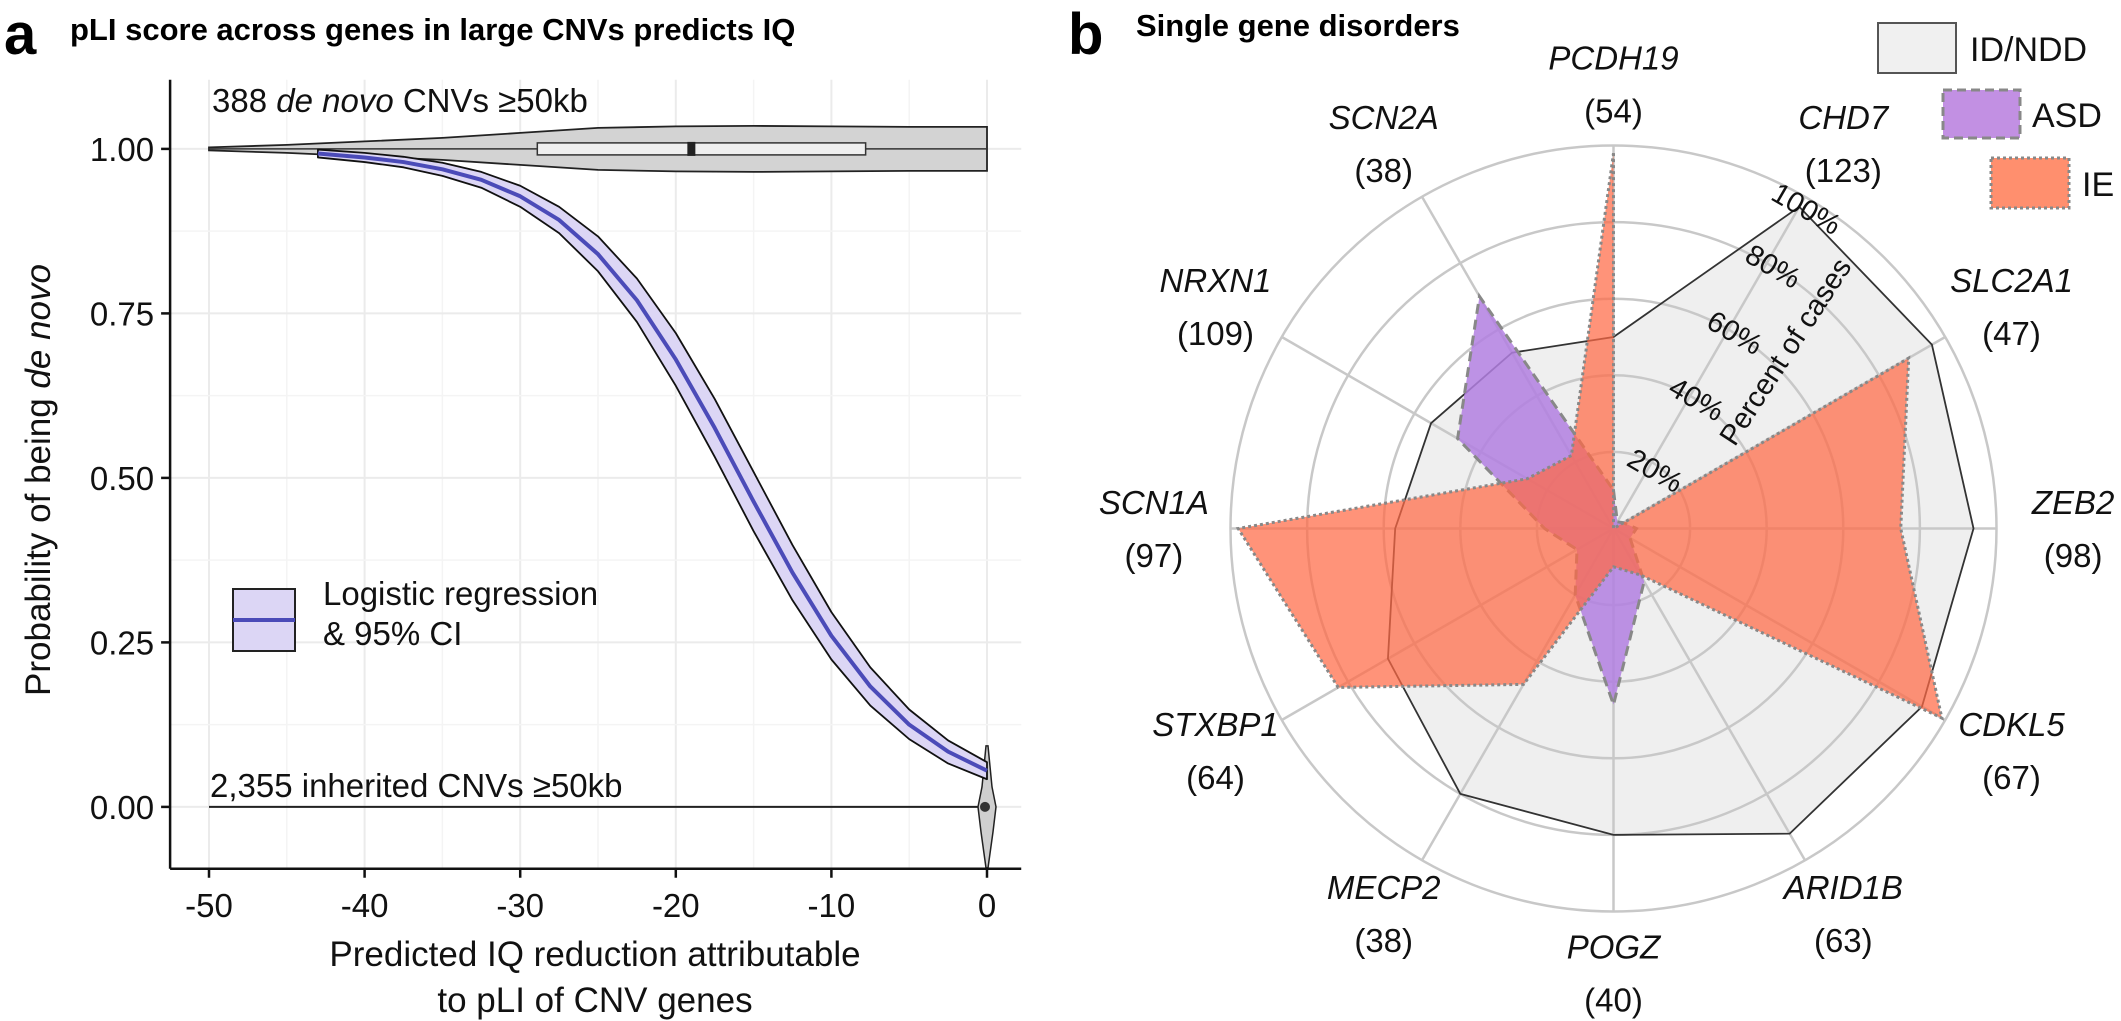 The width and height of the screenshot is (2121, 1021). Describe the element at coordinates (1215, 777) in the screenshot. I see `gene-count-label: (64)` at that location.